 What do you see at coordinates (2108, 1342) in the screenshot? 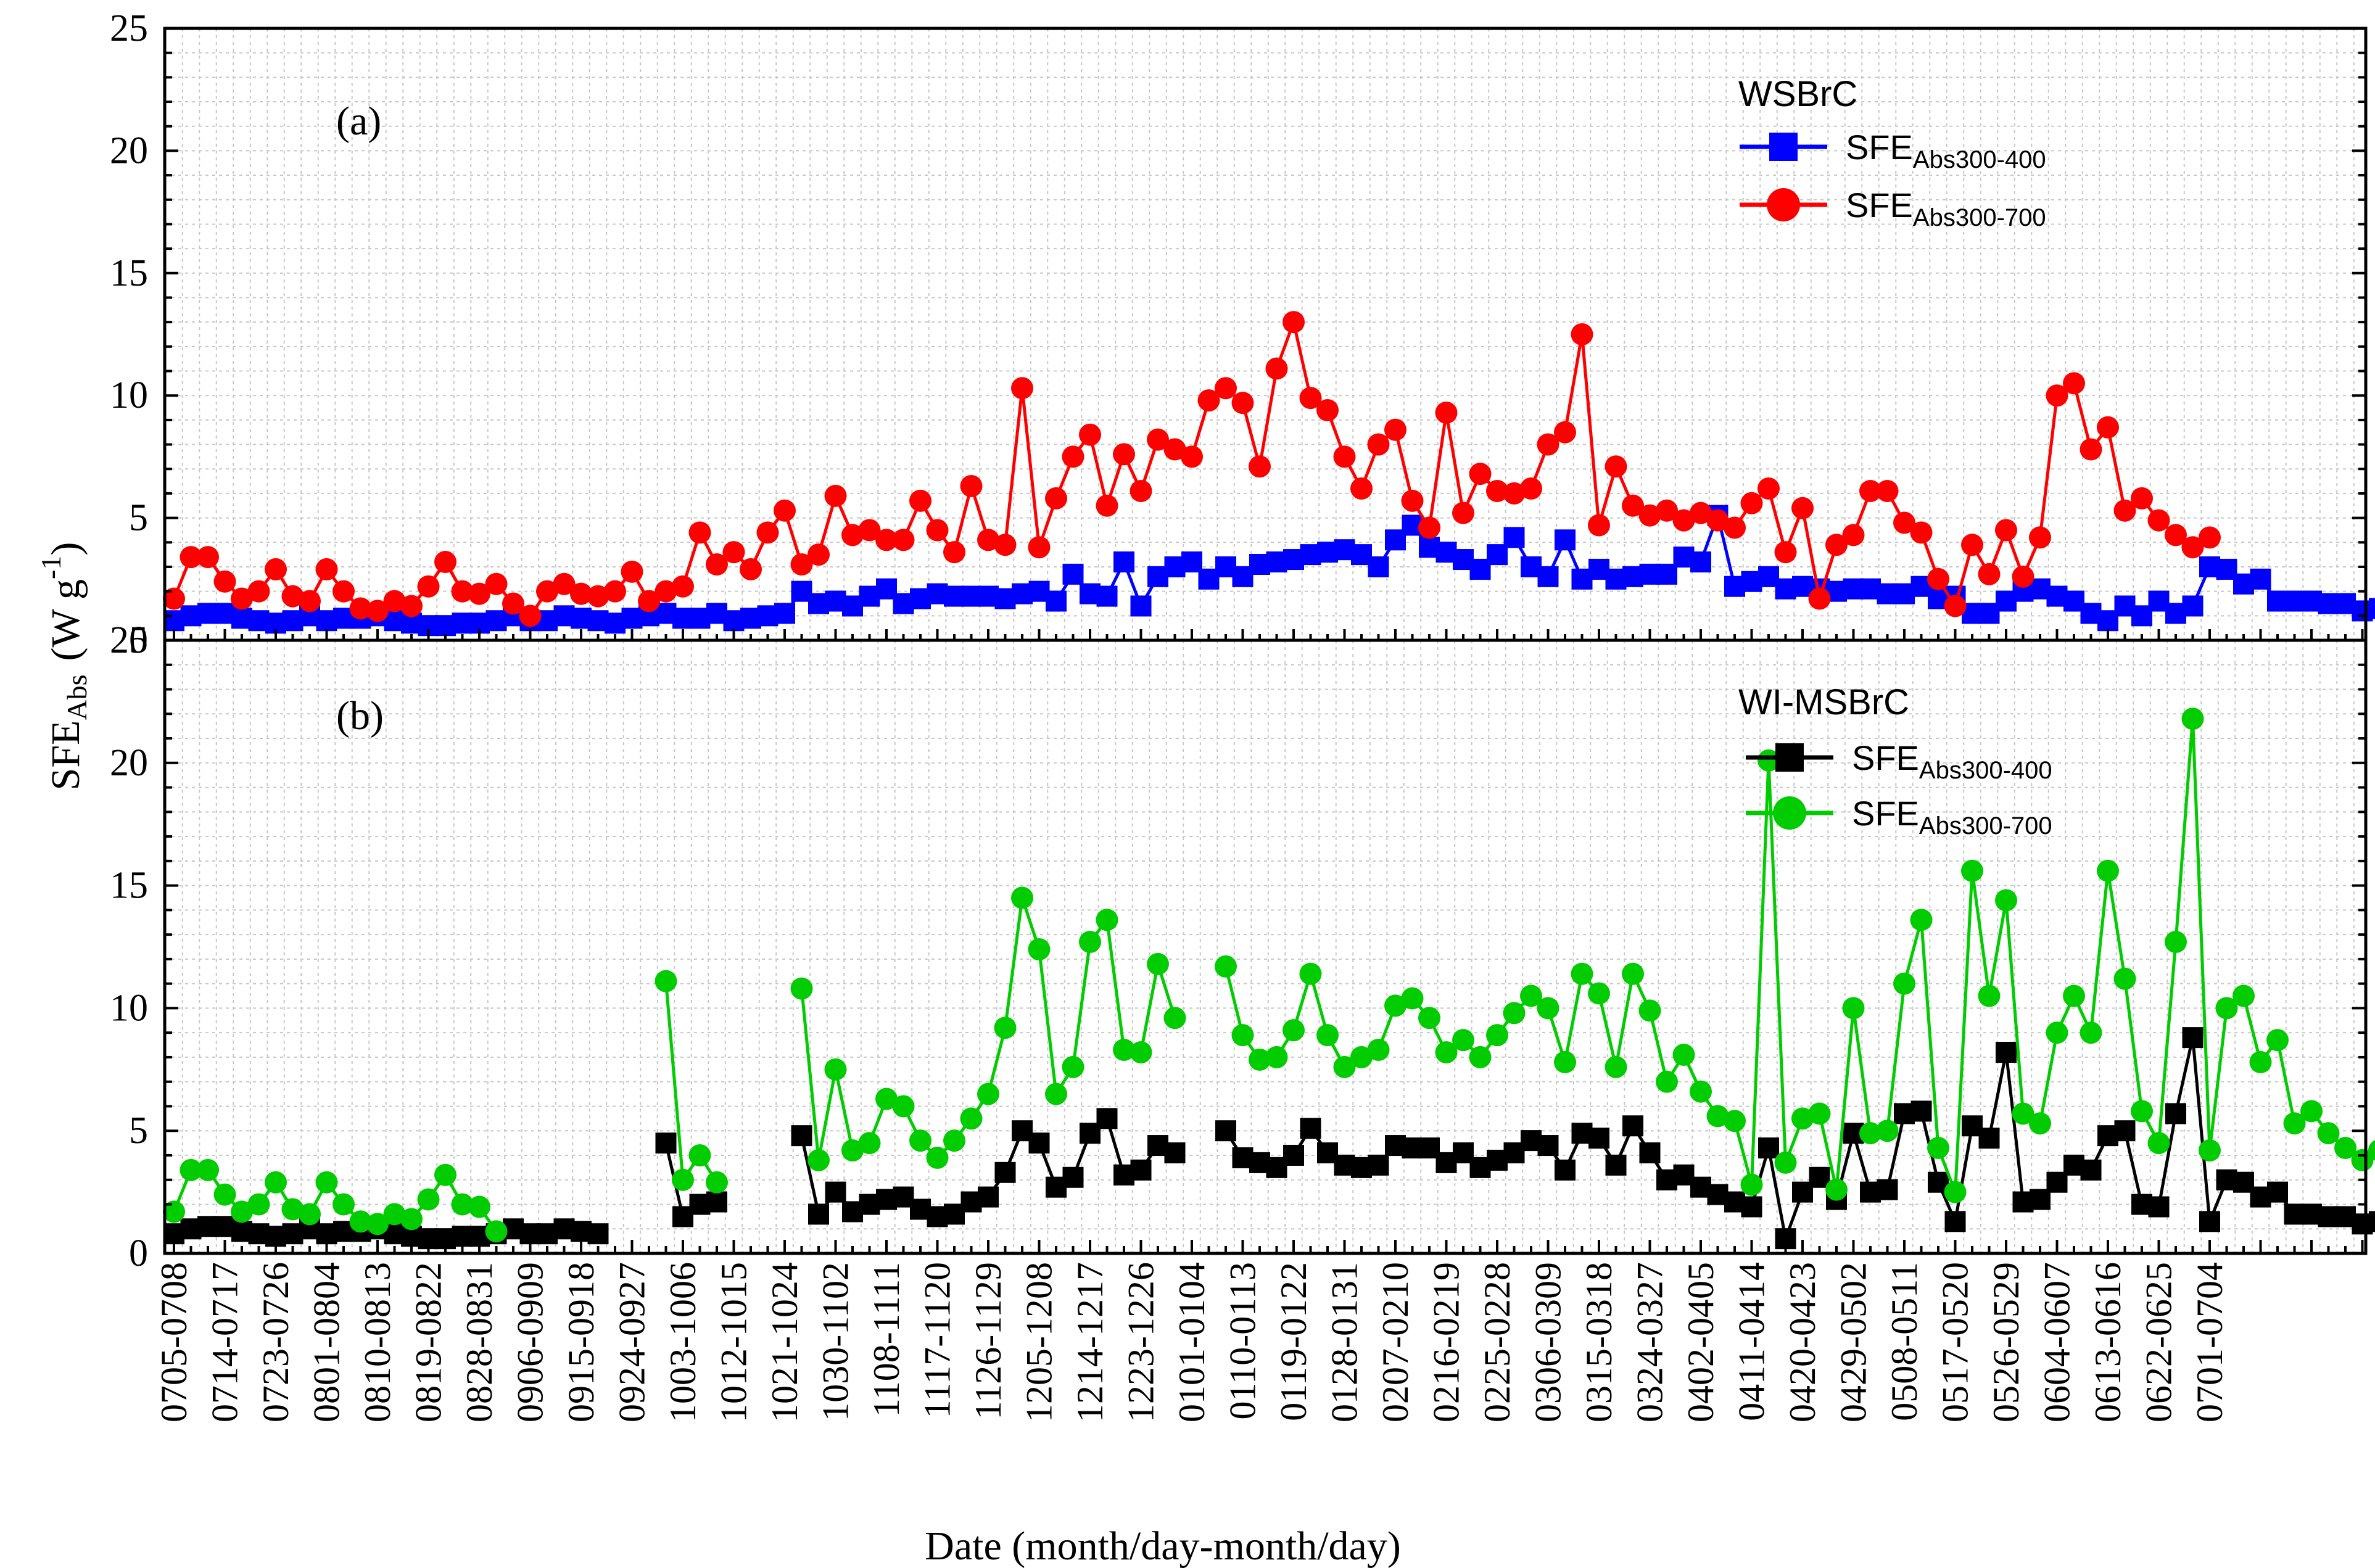
I see `x-tick-label: 0613-0616` at bounding box center [2108, 1342].